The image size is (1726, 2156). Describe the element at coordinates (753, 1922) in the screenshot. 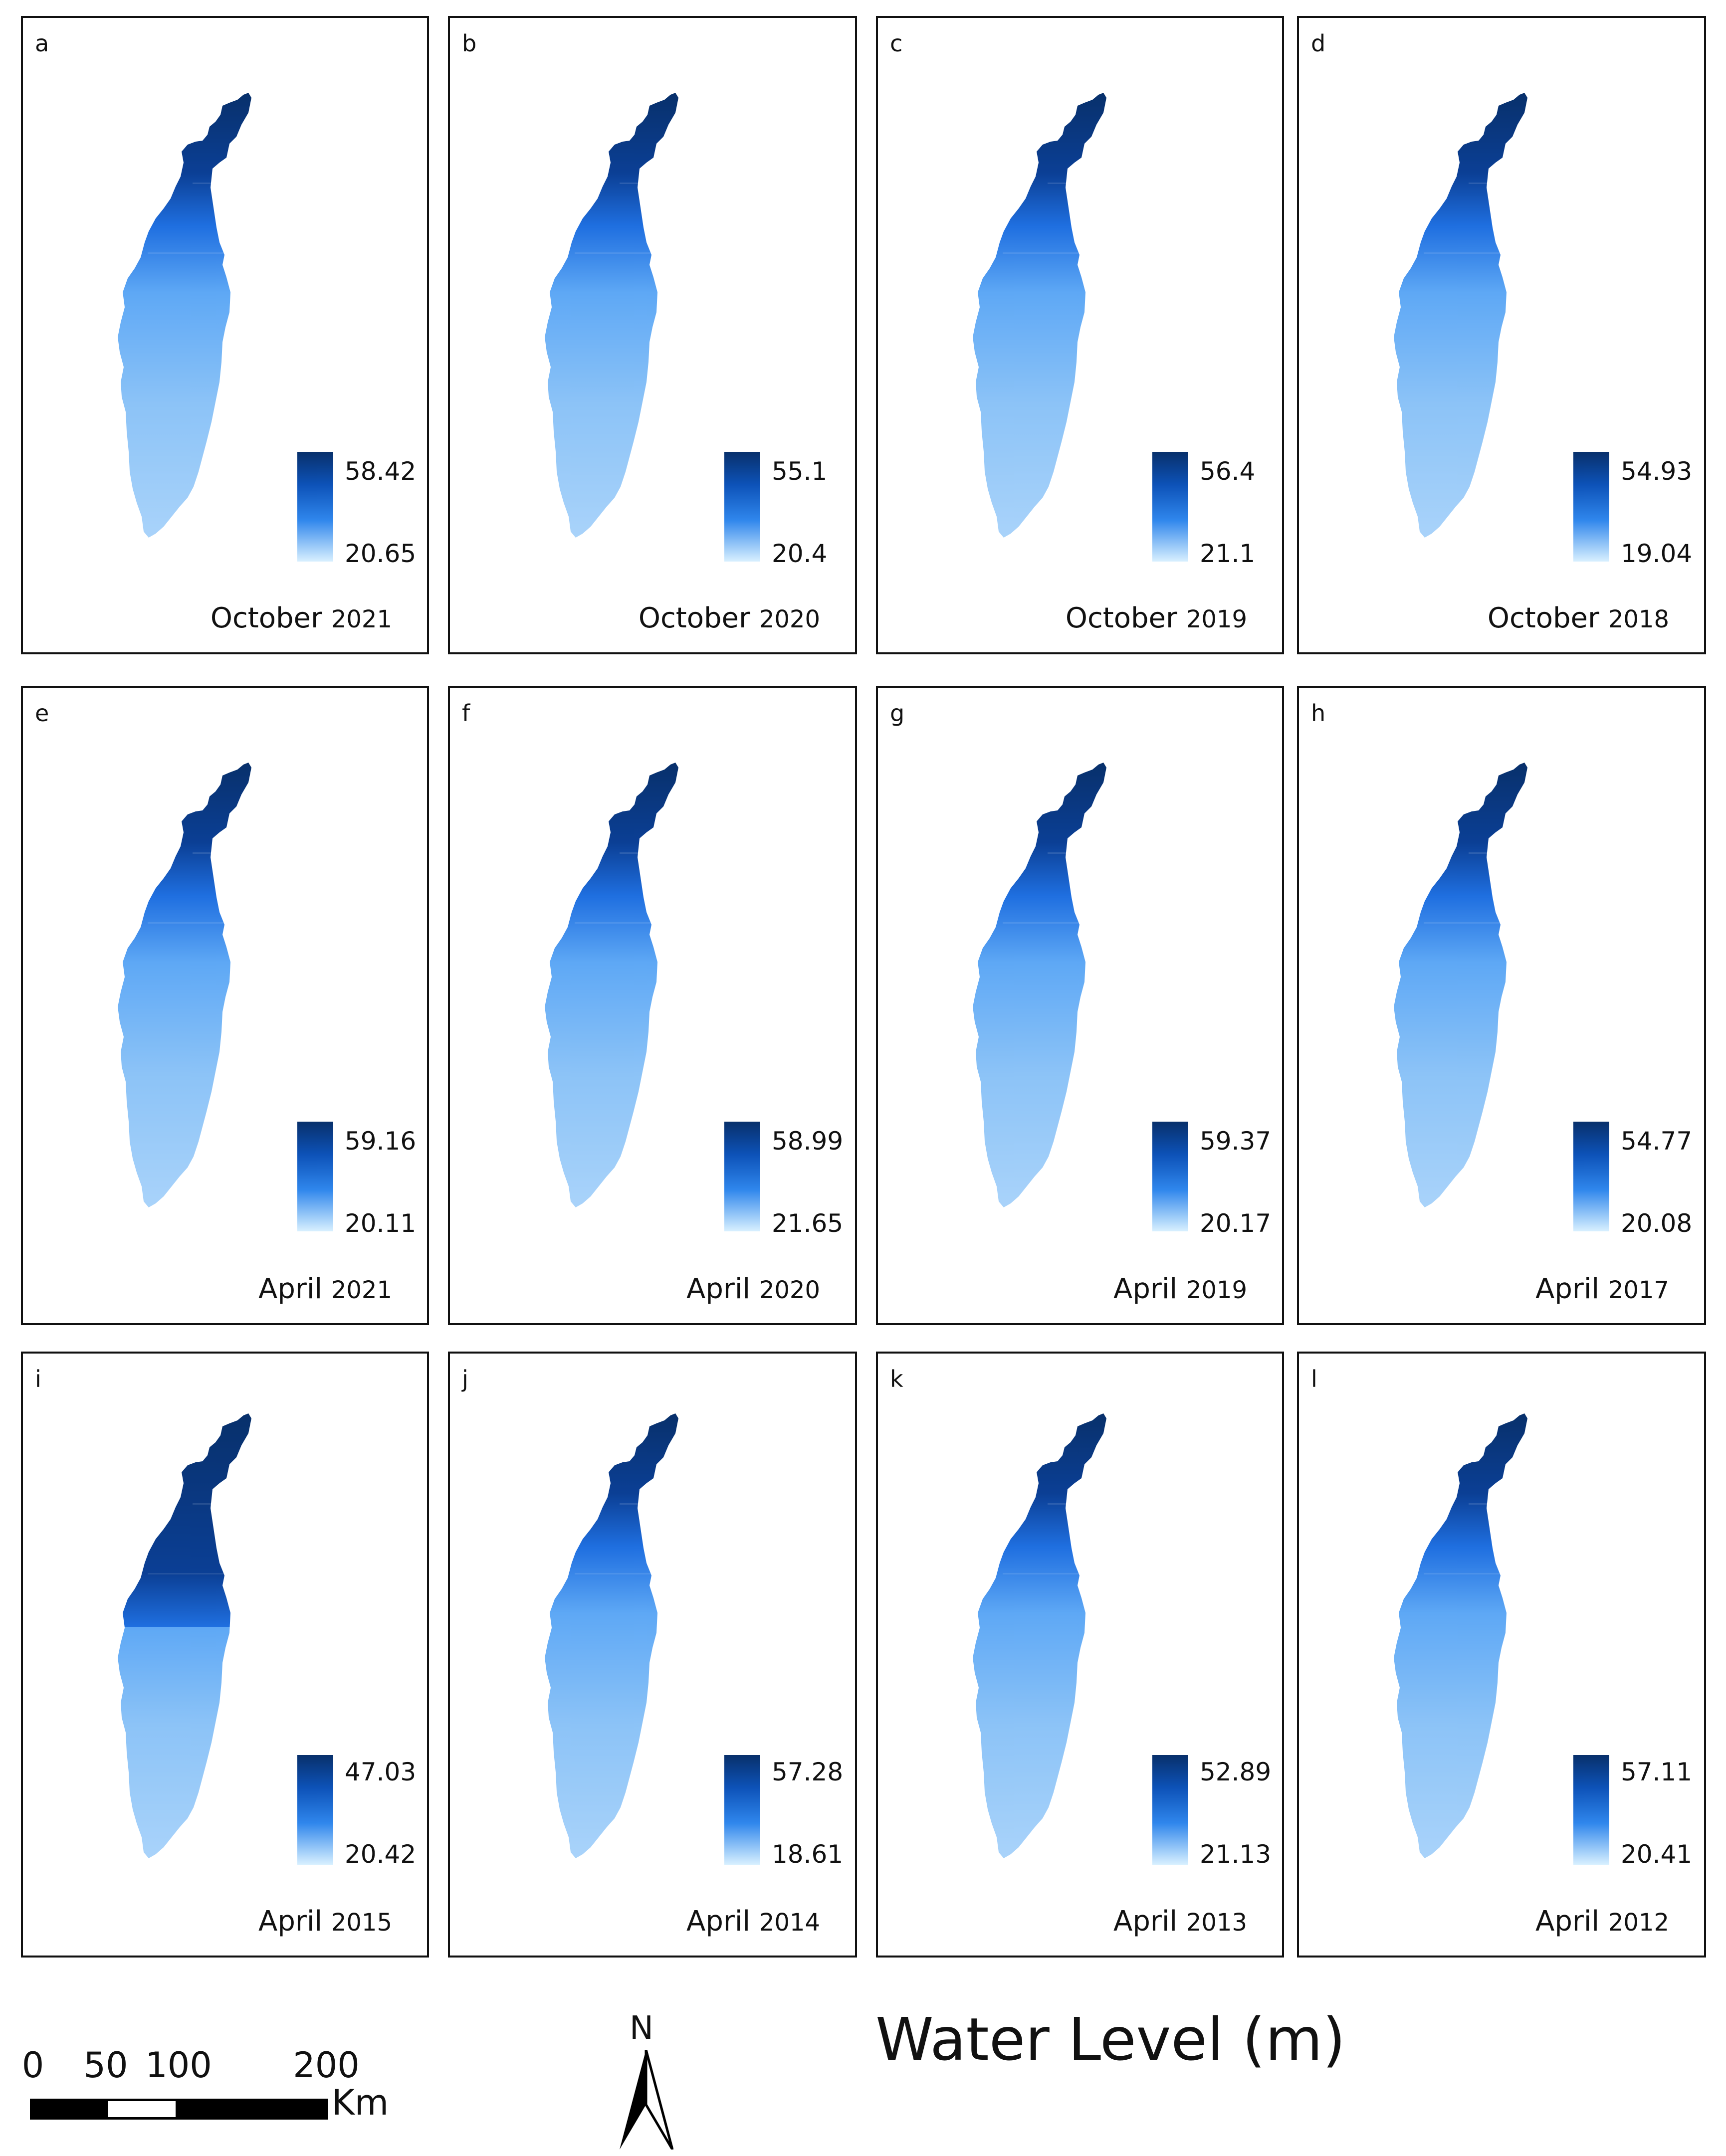

I see `panel-date: April 2014` at that location.